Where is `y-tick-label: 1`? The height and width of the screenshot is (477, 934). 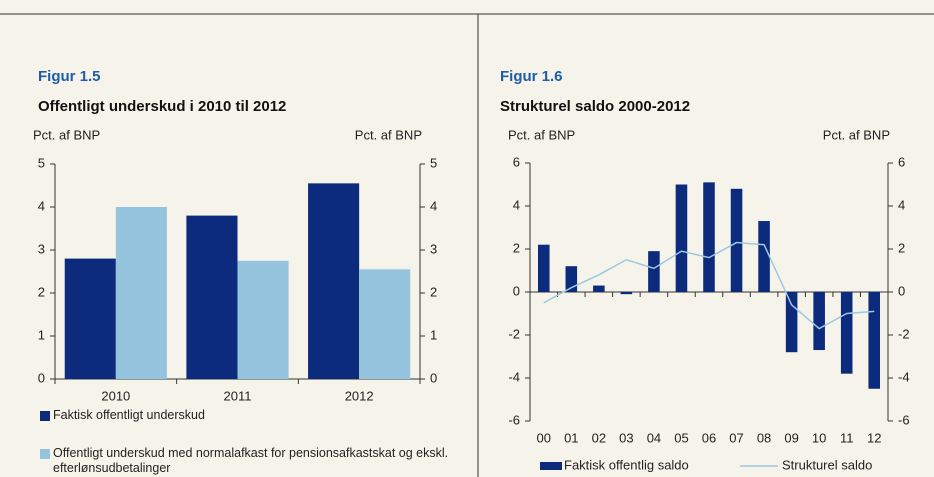
y-tick-label: 1 is located at coordinates (41, 334).